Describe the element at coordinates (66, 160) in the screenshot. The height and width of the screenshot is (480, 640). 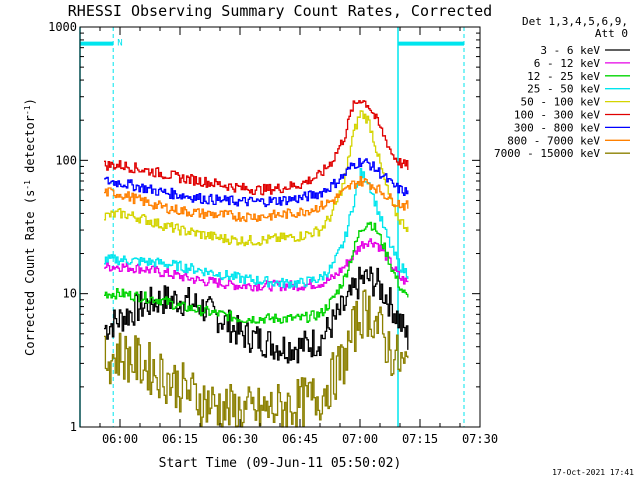
I see `y-tick-label: 100` at that location.